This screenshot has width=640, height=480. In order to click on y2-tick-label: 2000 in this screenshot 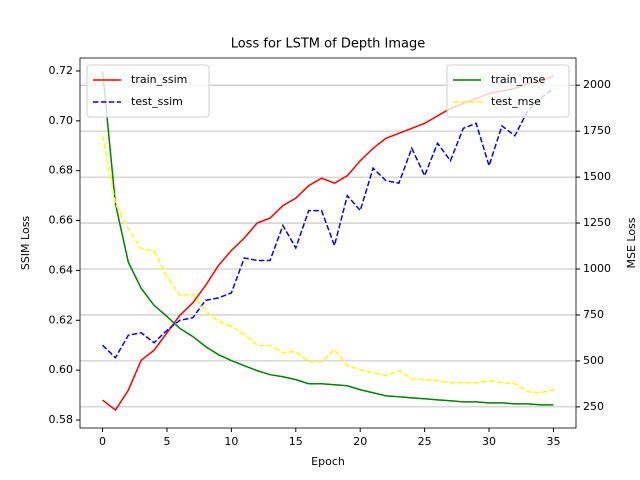, I will do `click(597, 84)`.